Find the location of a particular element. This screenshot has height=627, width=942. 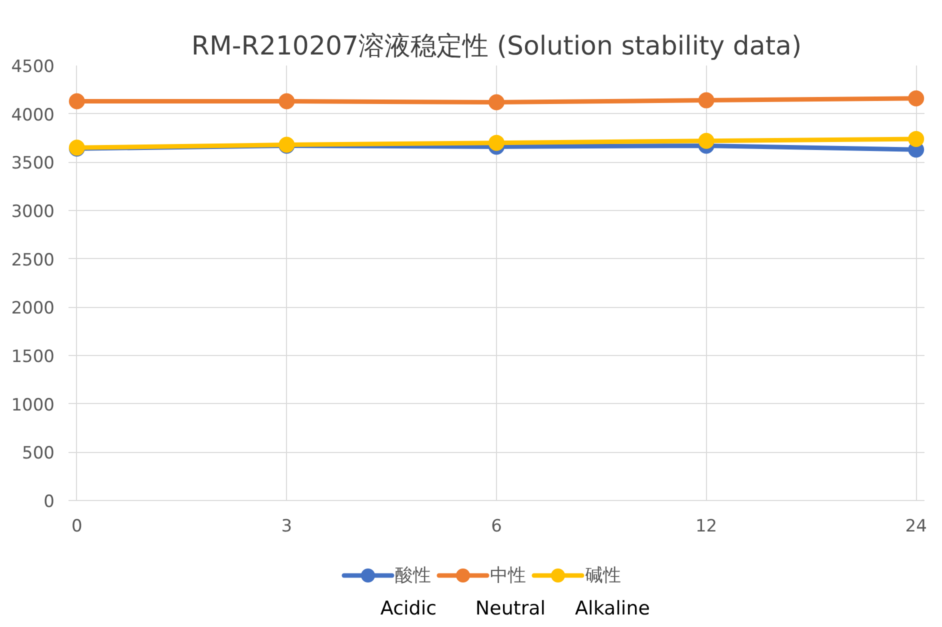

legend-label: 中性 is located at coordinates (508, 575).